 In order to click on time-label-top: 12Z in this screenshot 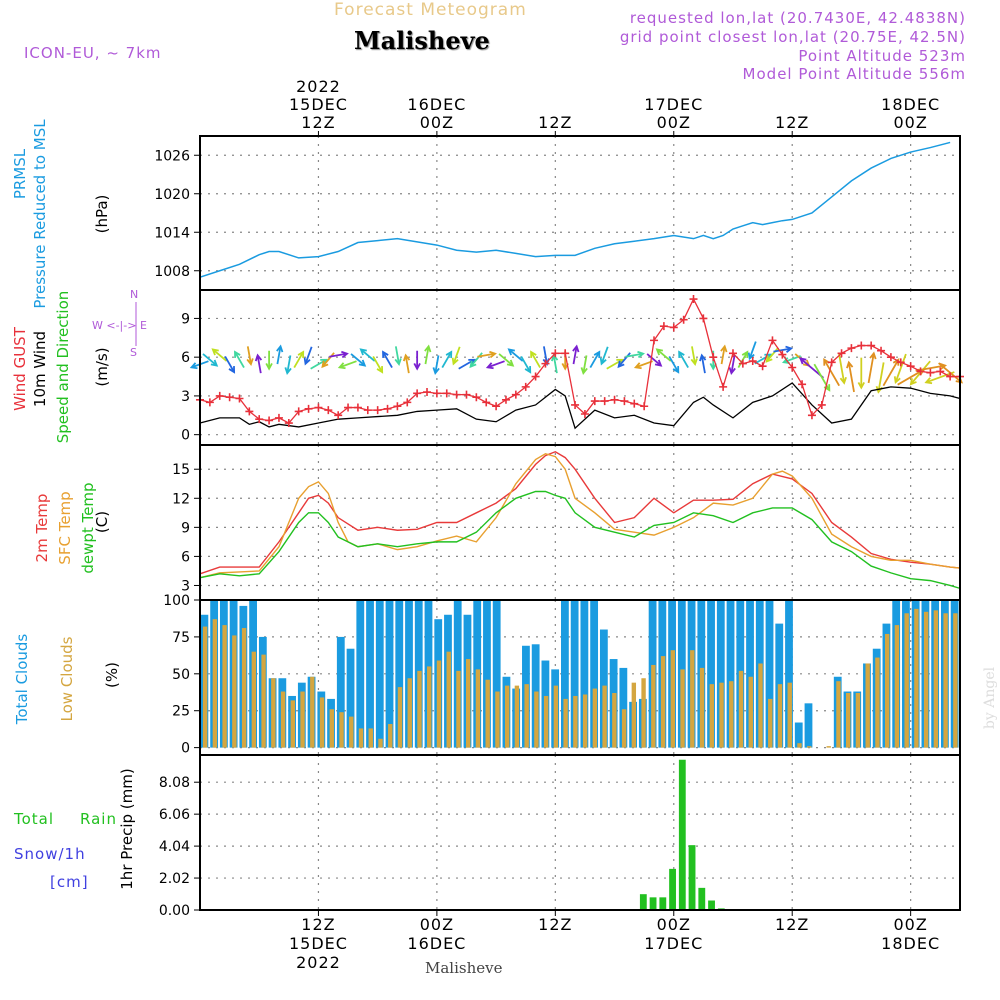, I will do `click(792, 122)`.